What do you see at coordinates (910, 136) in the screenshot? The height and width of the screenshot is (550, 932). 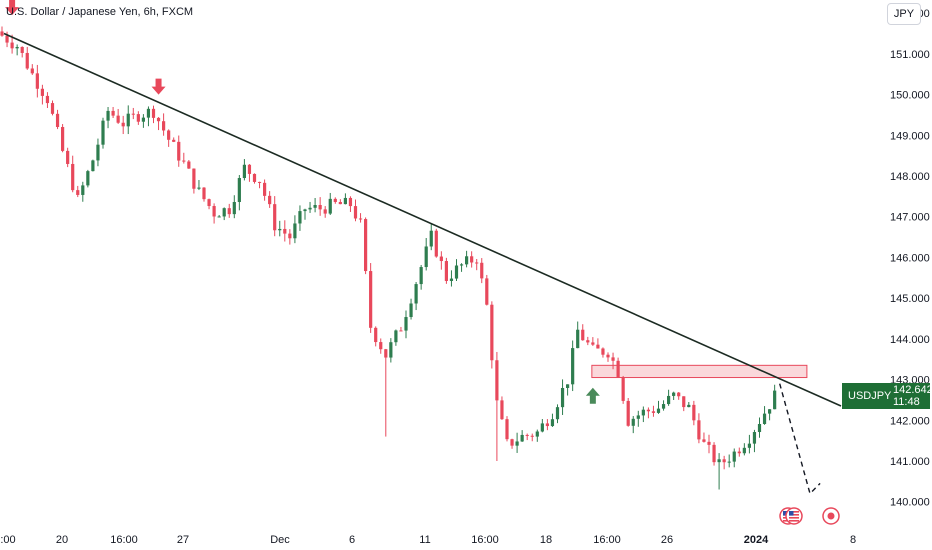 I see `y-tick-label: 149.000` at bounding box center [910, 136].